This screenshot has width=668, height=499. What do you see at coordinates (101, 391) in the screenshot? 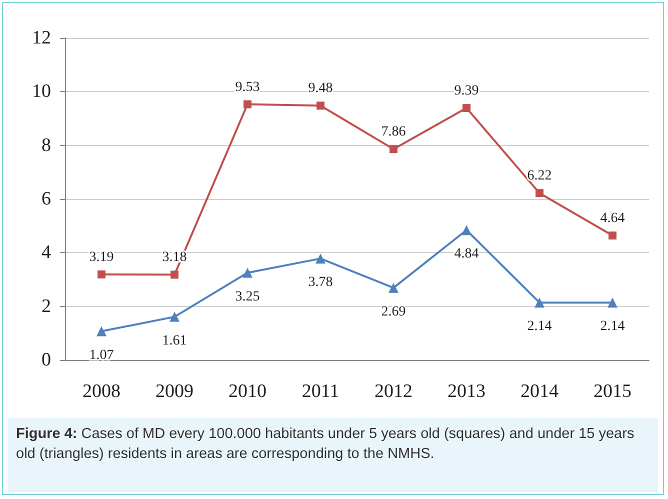
I see `x-tick-label: 2008` at bounding box center [101, 391].